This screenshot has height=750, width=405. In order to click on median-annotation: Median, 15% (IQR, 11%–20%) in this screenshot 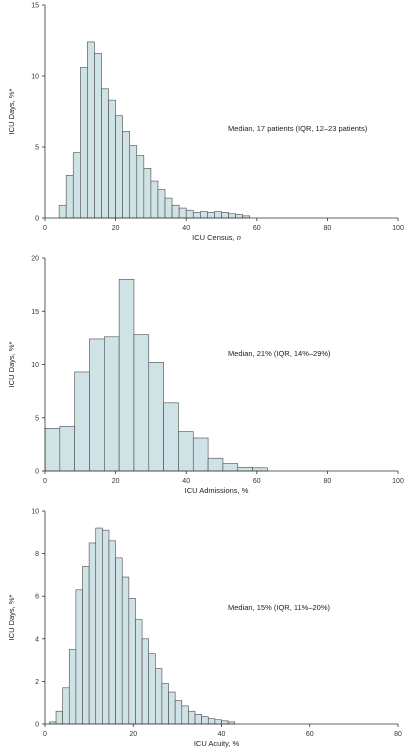, I will do `click(279, 607)`.